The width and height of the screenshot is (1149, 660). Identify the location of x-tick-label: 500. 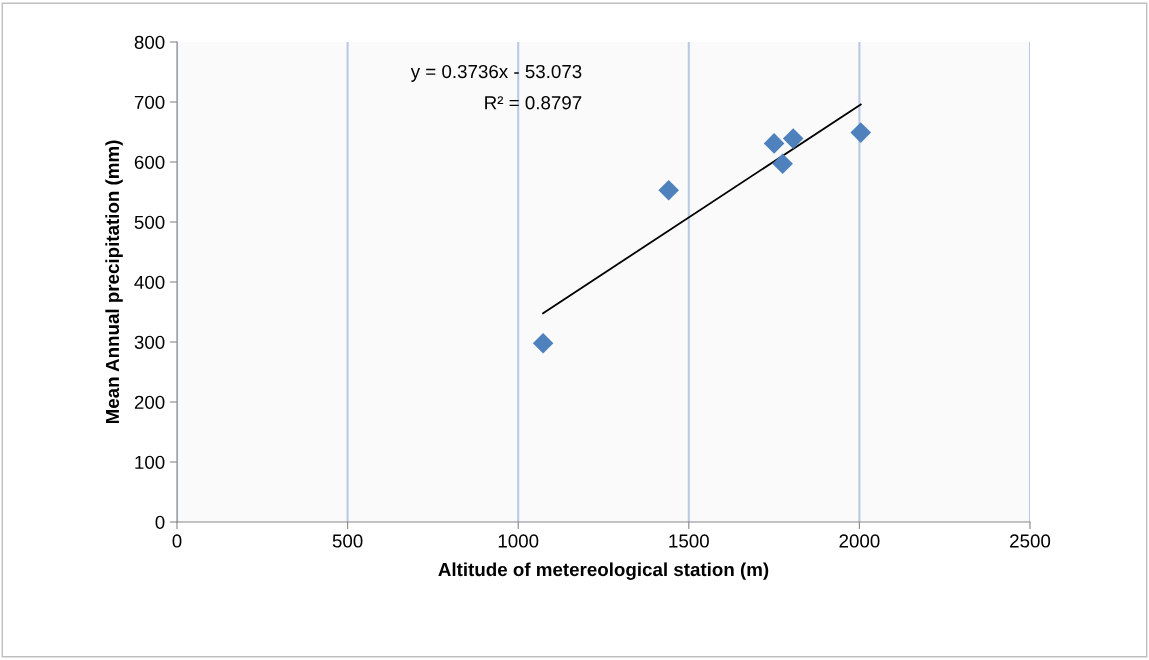
(347, 541).